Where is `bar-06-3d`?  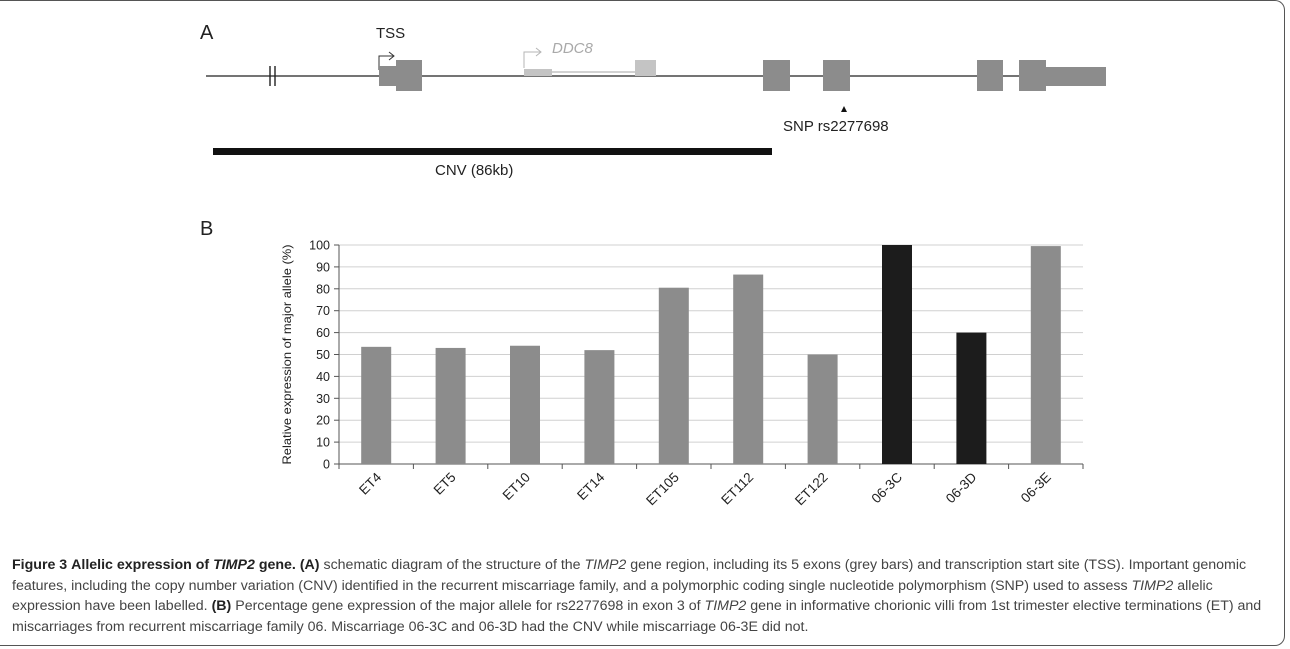 bar-06-3d is located at coordinates (971, 398).